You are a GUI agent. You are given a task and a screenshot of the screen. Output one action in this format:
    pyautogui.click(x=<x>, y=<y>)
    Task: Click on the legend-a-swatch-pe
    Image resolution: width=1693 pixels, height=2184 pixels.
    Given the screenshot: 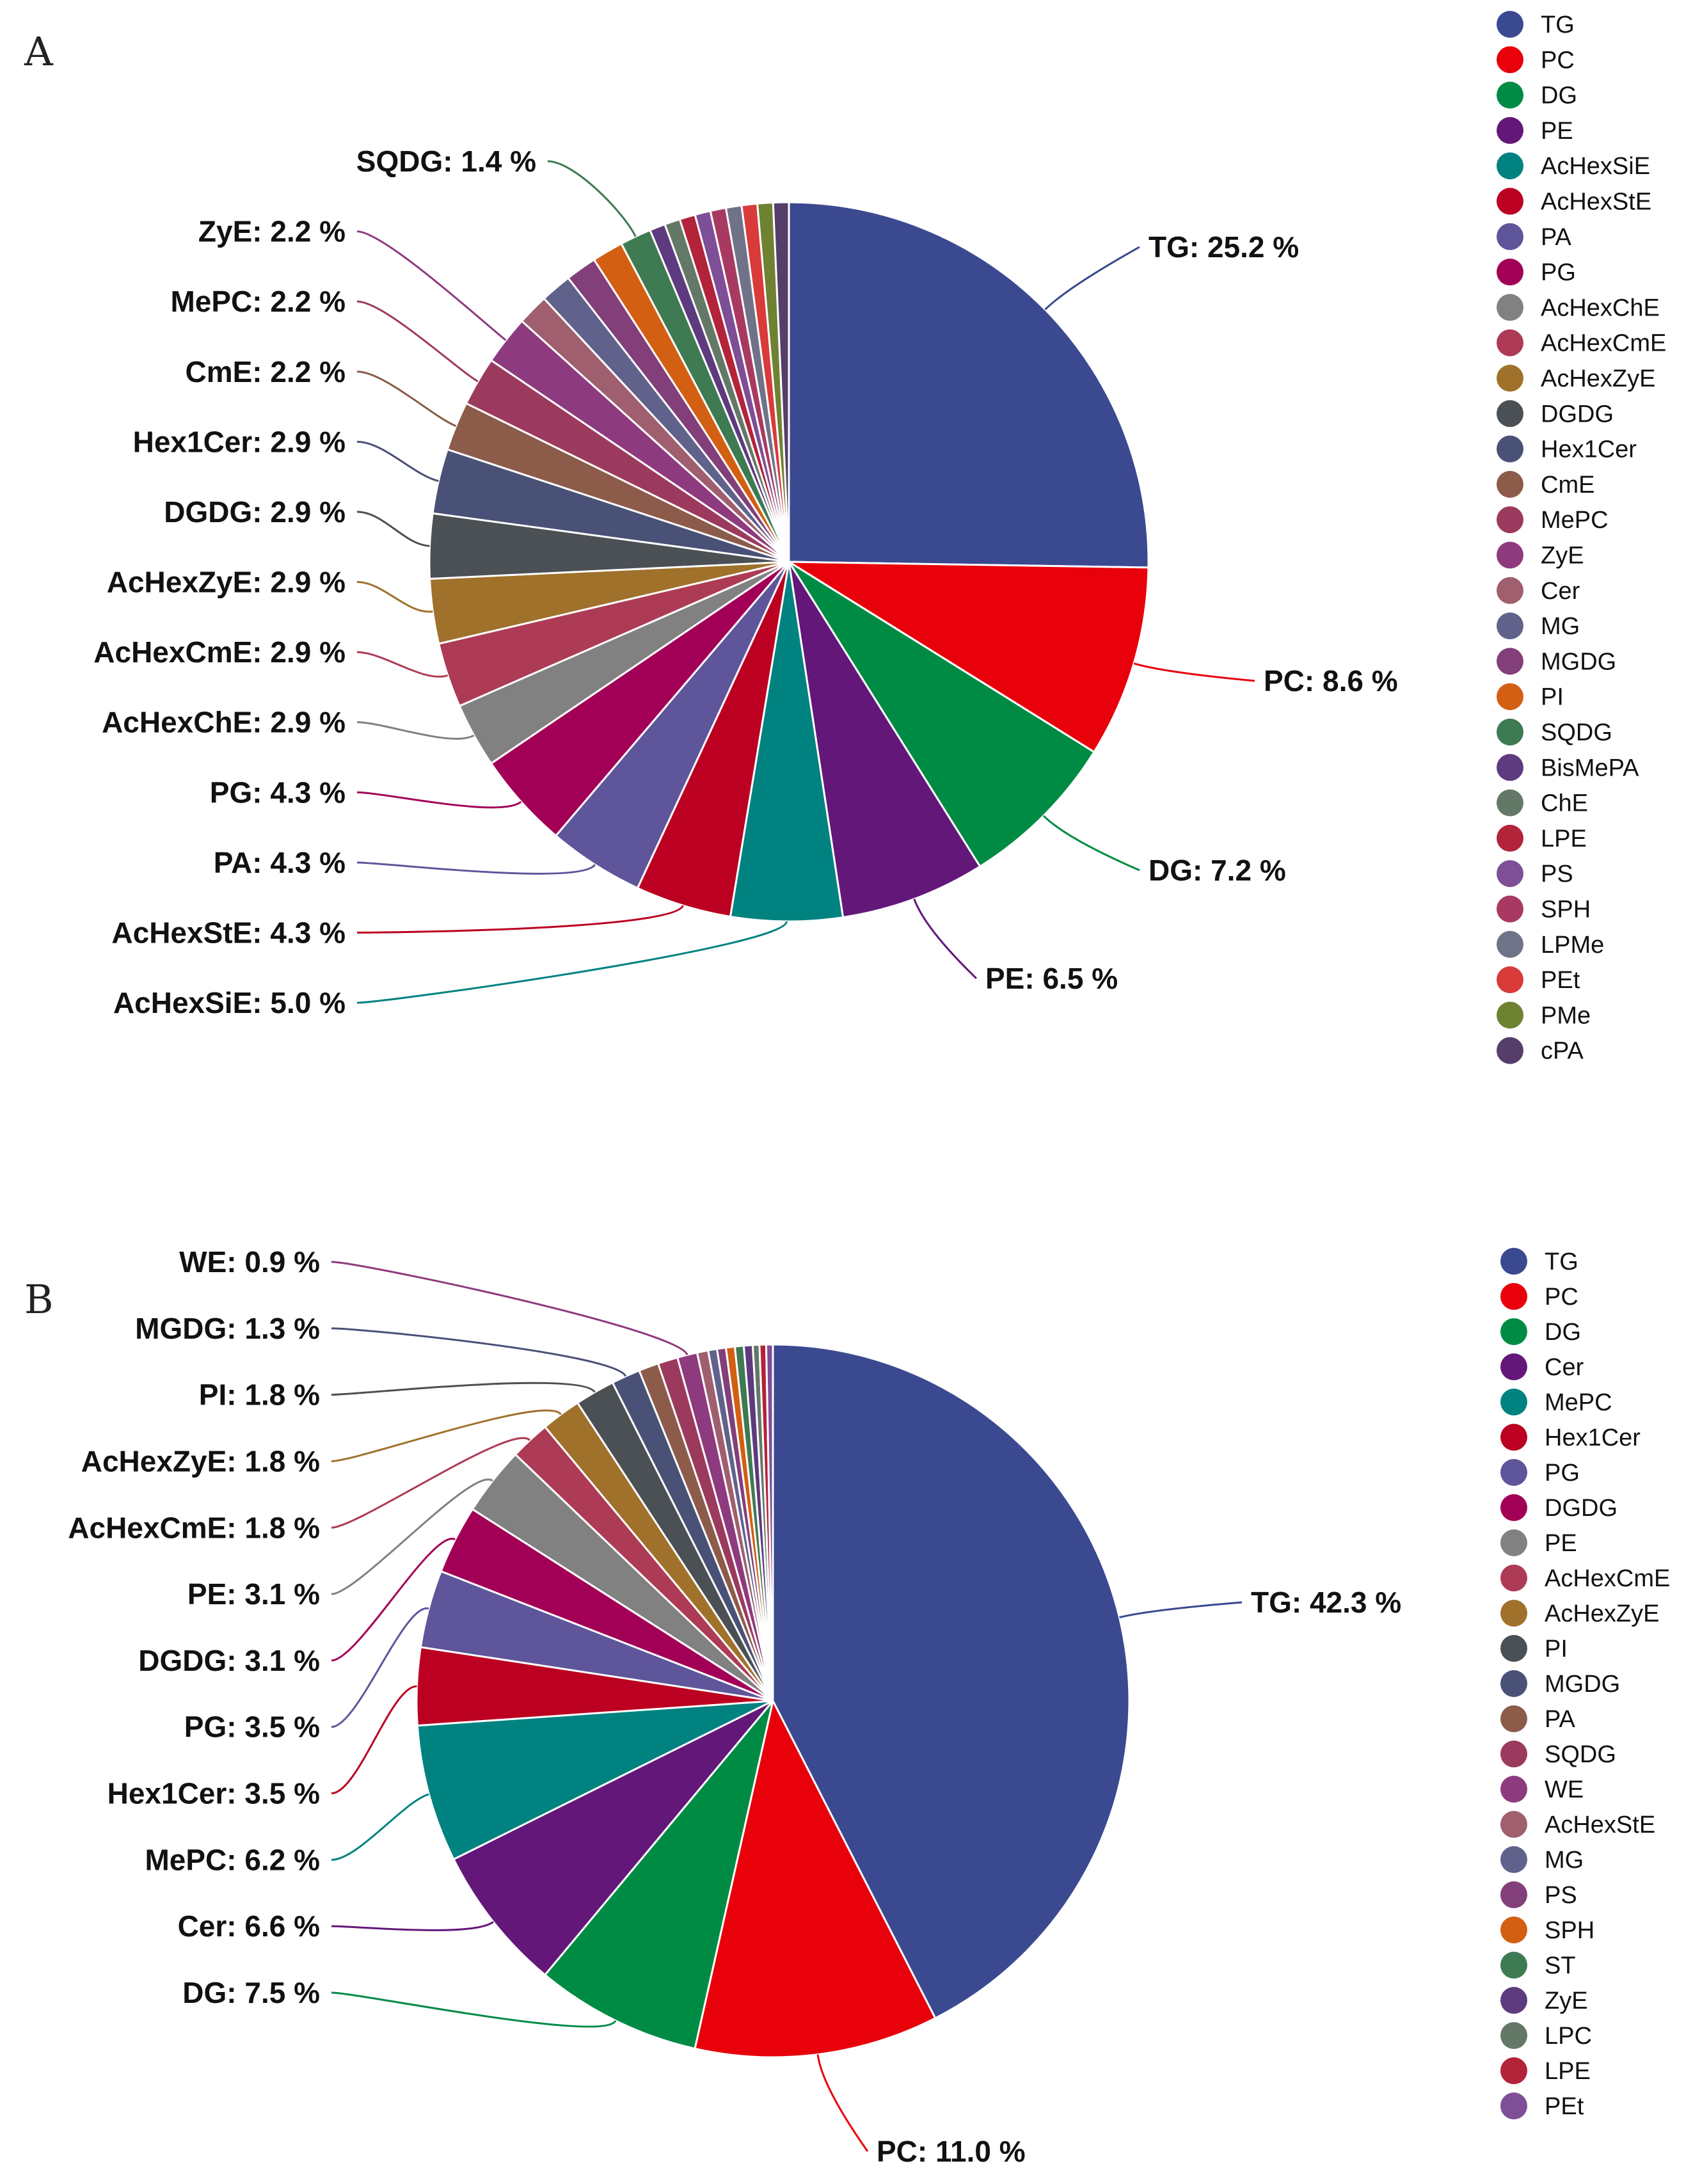 What is the action you would take?
    pyautogui.click(x=1510, y=130)
    